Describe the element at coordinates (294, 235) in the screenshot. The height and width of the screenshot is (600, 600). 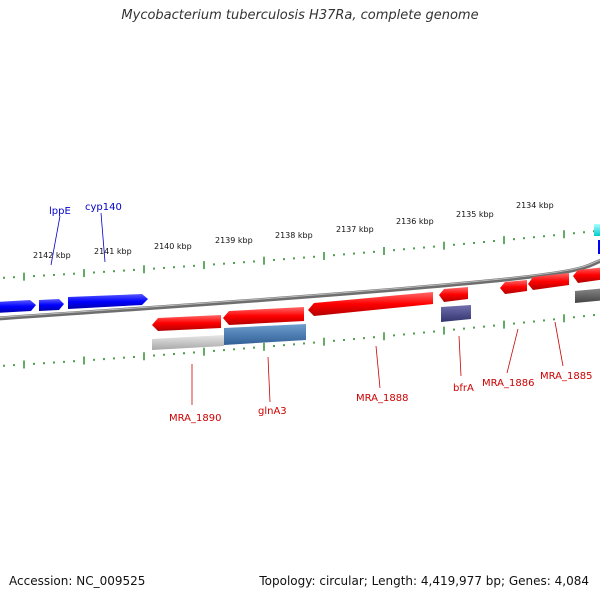
I see `ruler-label-2138: 2138 kbp` at that location.